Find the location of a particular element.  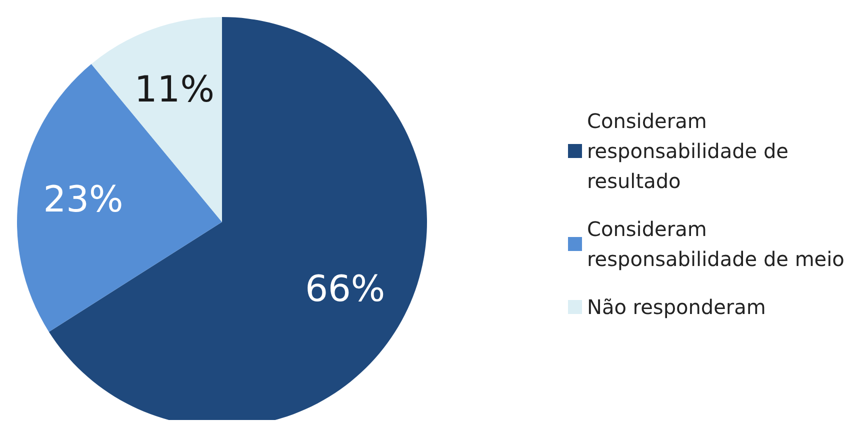

data-label: 66% is located at coordinates (345, 289).